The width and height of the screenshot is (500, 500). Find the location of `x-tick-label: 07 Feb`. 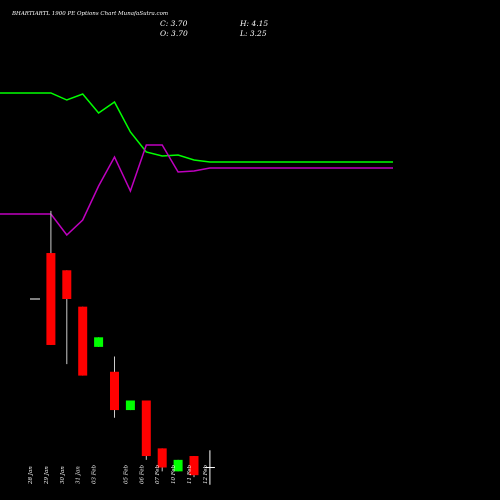

x-tick-label: 07 Feb is located at coordinates (158, 474).